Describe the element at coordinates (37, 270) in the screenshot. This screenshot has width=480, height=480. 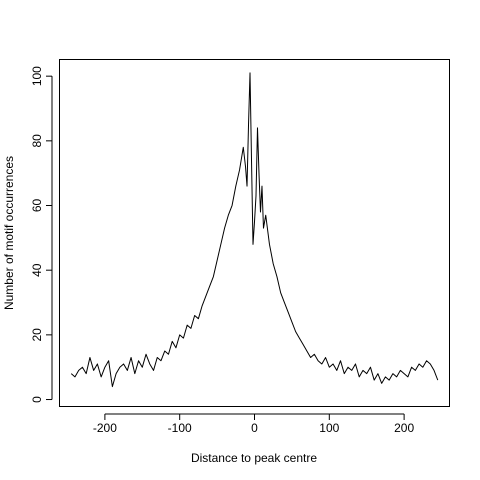
I see `y-tick-label: 40` at that location.